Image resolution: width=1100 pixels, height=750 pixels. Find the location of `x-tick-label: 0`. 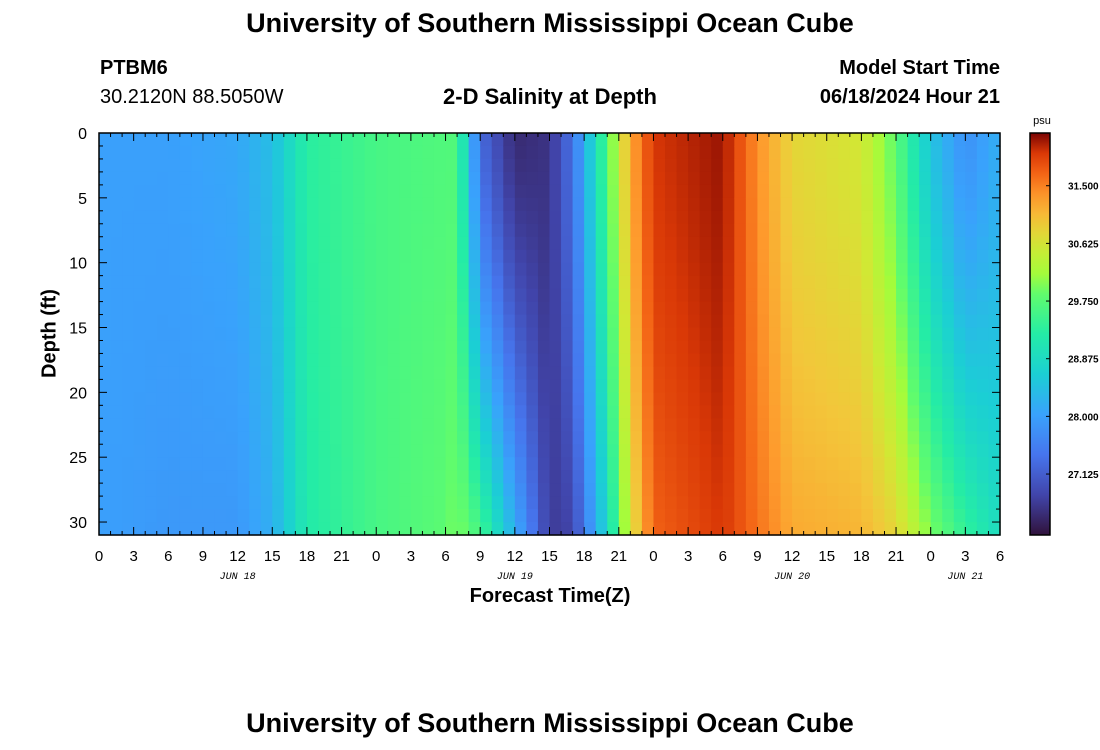

x-tick-label: 0 is located at coordinates (99, 556).